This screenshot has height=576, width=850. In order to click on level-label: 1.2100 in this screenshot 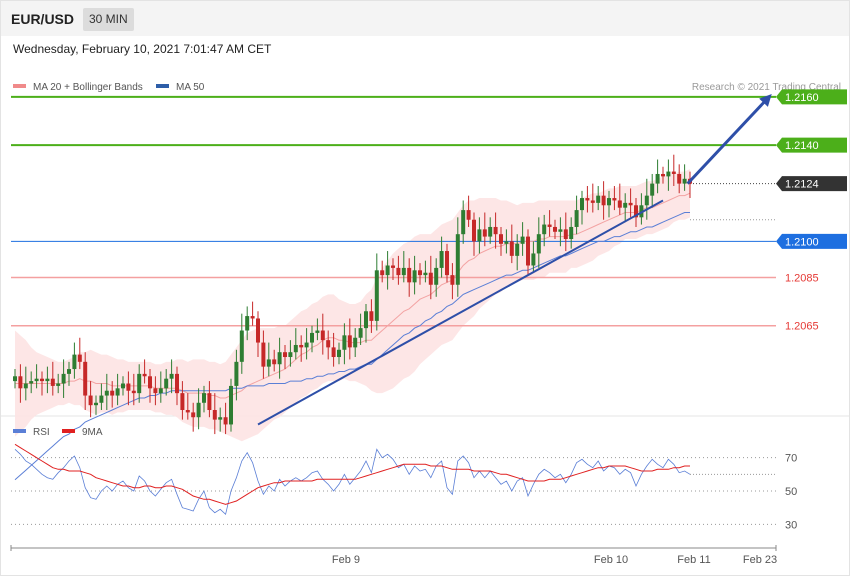, I will do `click(811, 241)`.